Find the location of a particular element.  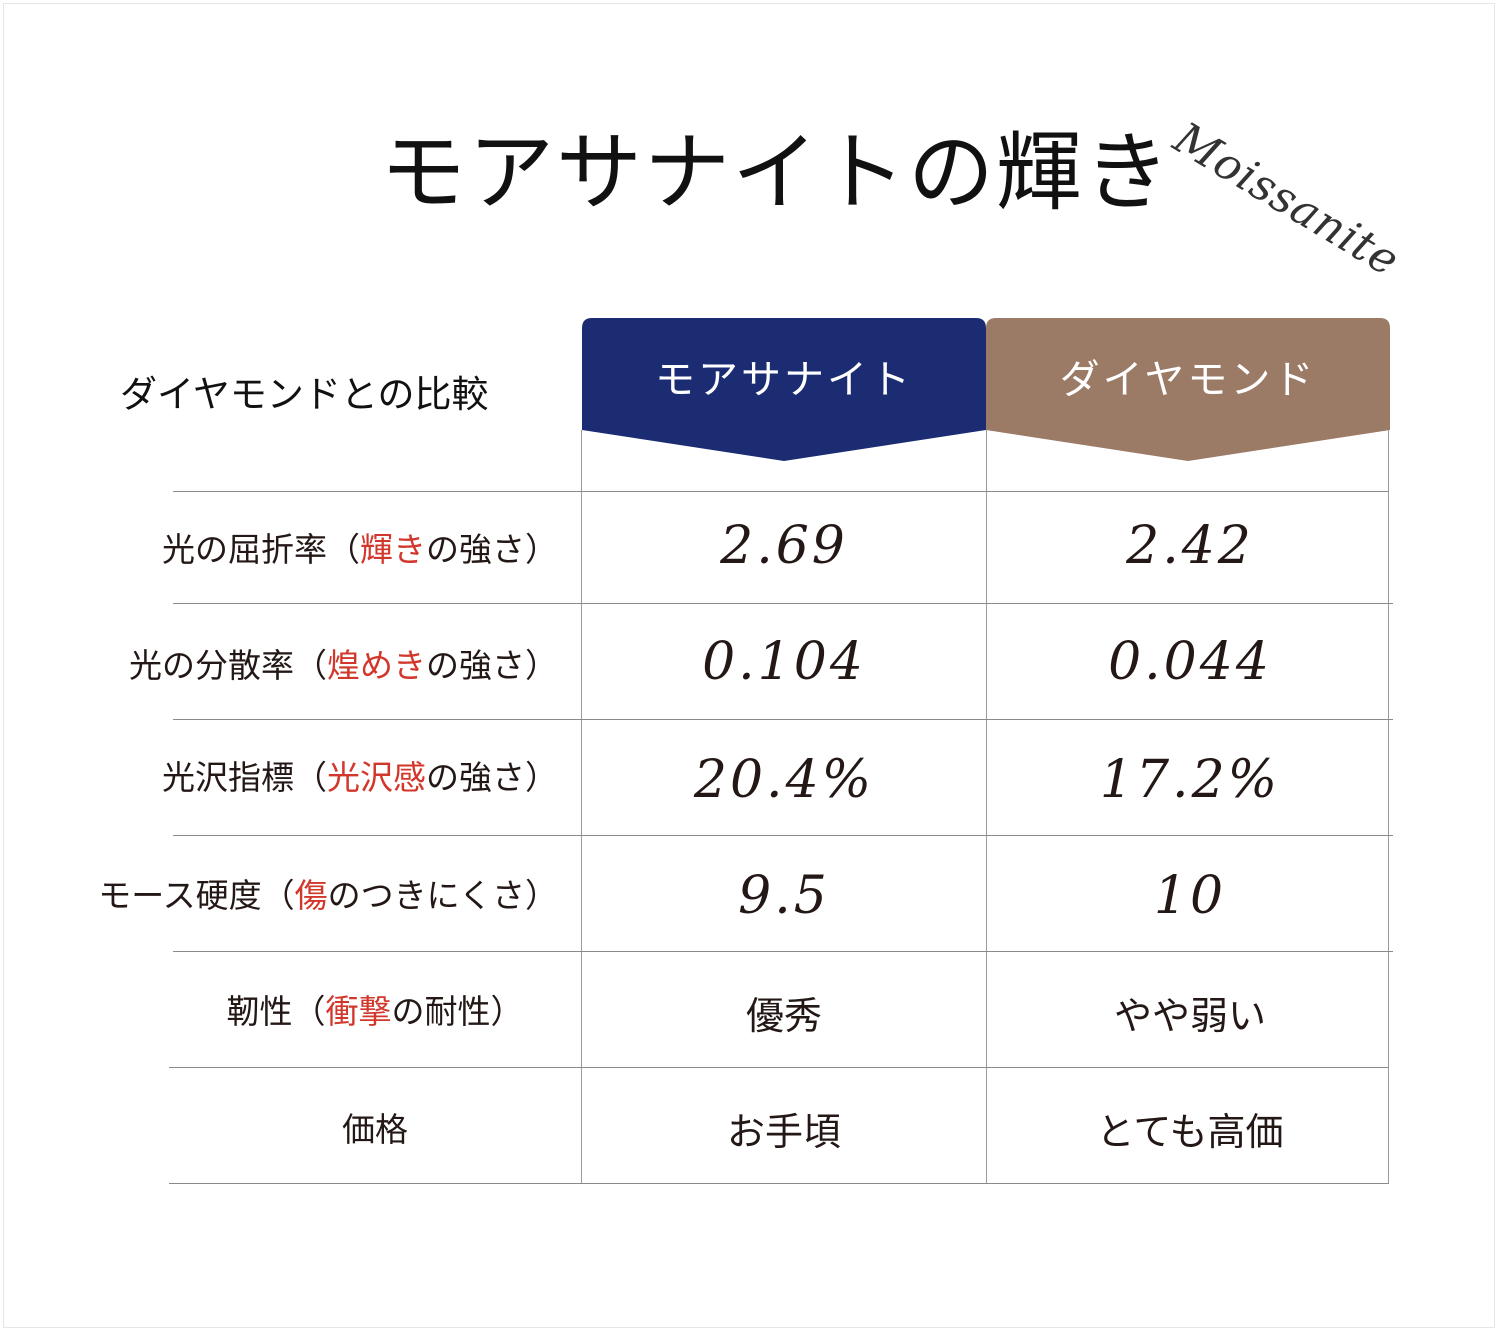

moissanite-luster: 20.4% is located at coordinates (784, 780).